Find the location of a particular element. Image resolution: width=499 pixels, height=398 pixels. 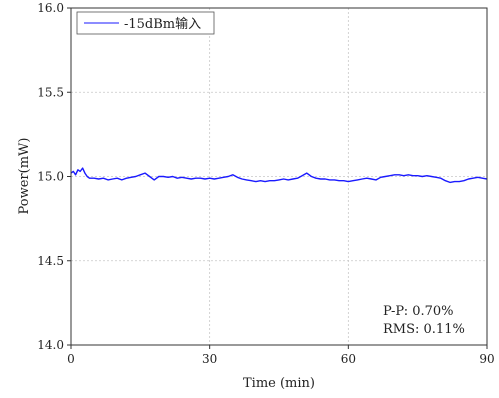

legend-box is located at coordinates (145, 23).